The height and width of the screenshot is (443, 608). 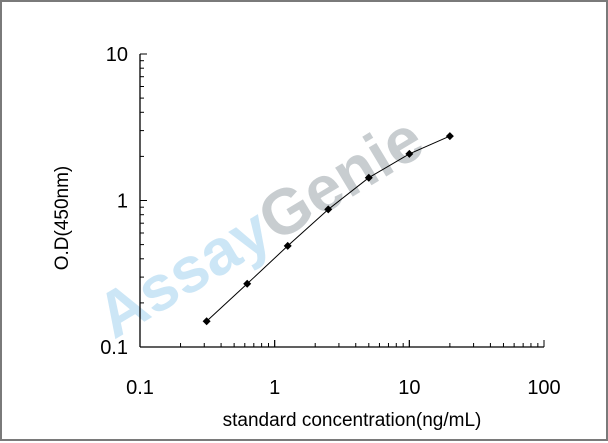 I want to click on watermark-part-1: Assay, so click(x=183, y=272).